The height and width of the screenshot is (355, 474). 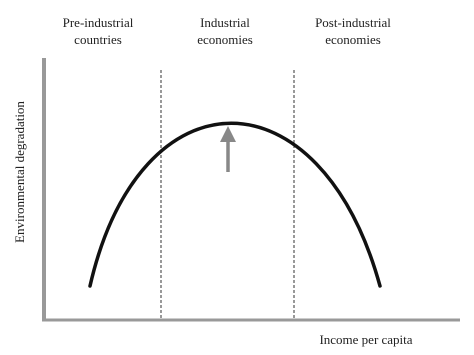 What do you see at coordinates (353, 22) in the screenshot?
I see `region-label: Post-industrial` at bounding box center [353, 22].